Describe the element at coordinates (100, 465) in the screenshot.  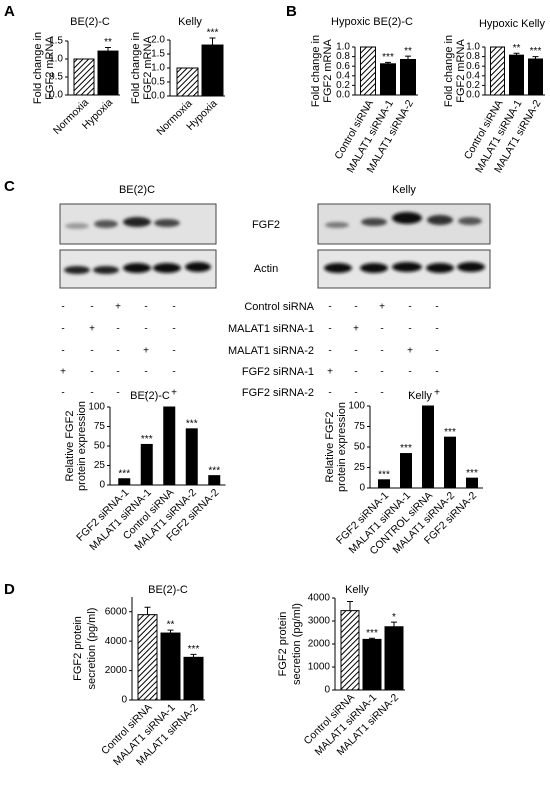
I see `y-tick-label: 25` at that location.